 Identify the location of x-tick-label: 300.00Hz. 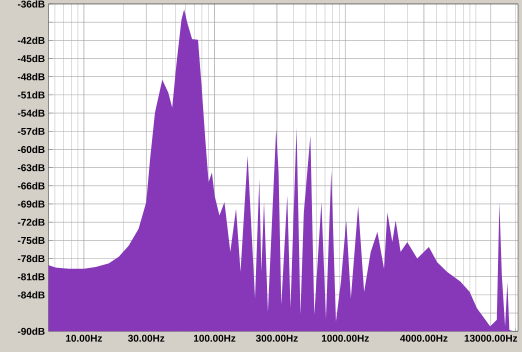
(277, 338).